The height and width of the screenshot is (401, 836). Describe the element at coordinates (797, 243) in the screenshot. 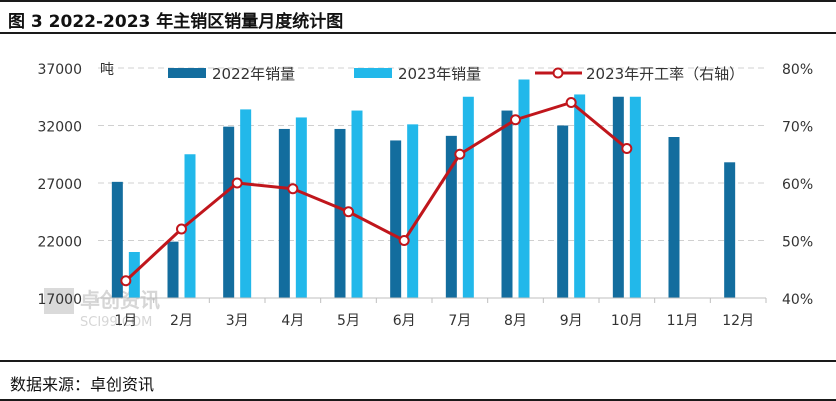

I see `y-right-tick-label: 50%` at that location.